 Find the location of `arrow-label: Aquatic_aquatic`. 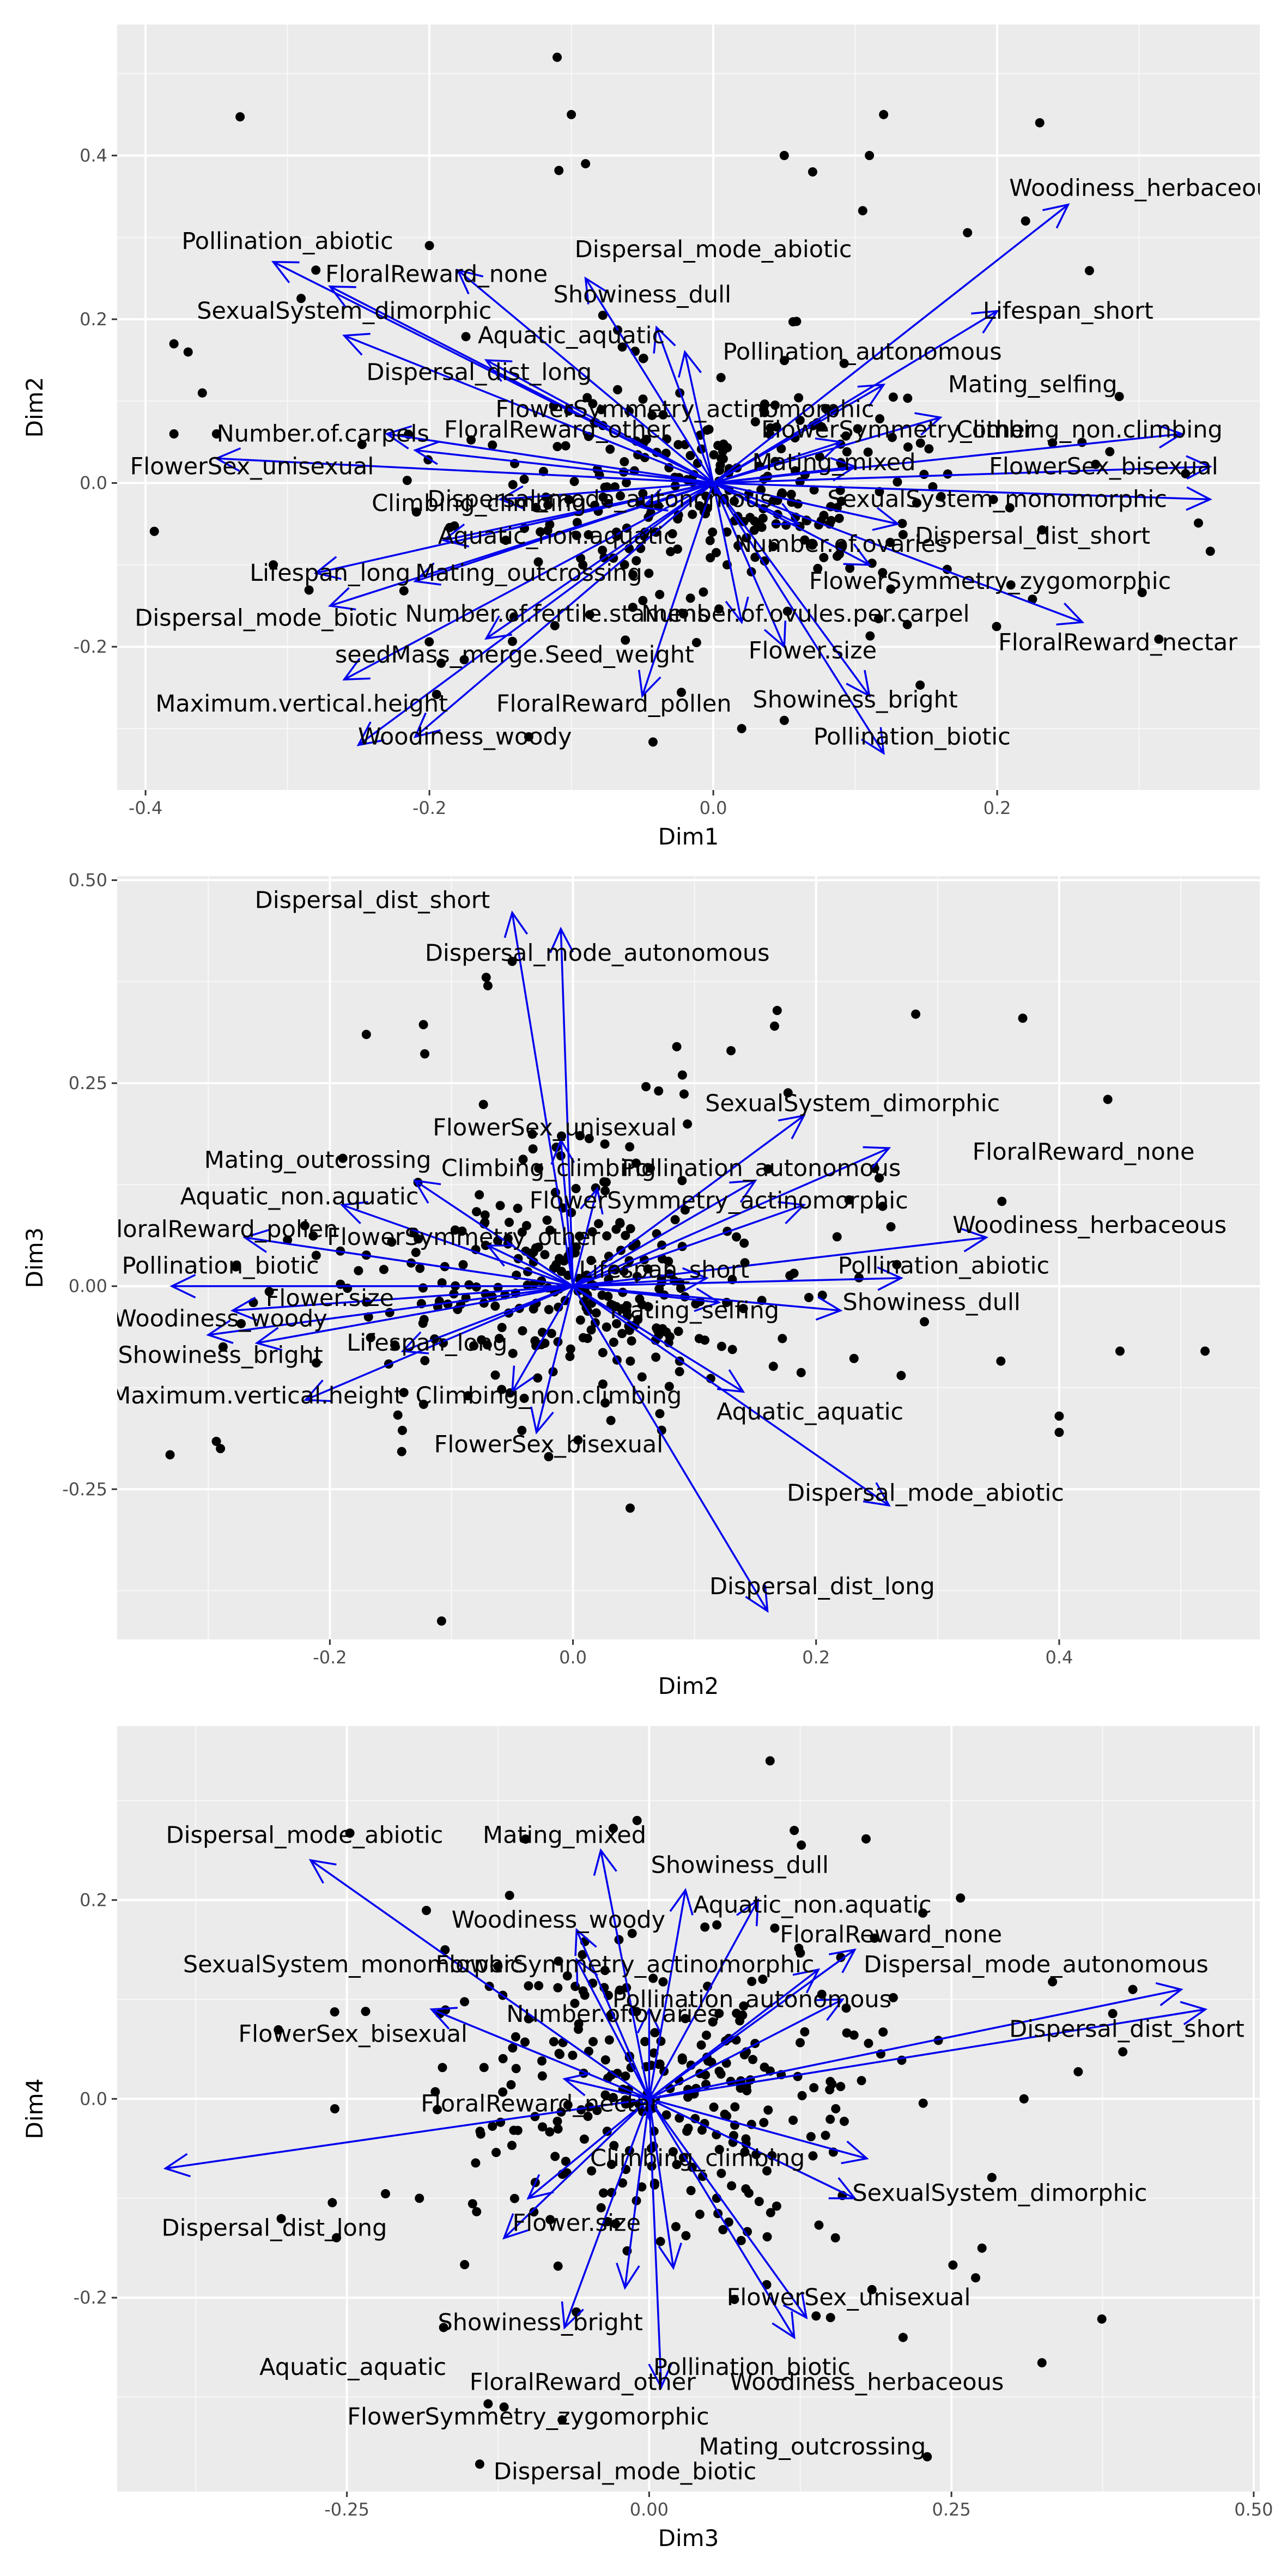

arrow-label: Aquatic_aquatic is located at coordinates (353, 2368).